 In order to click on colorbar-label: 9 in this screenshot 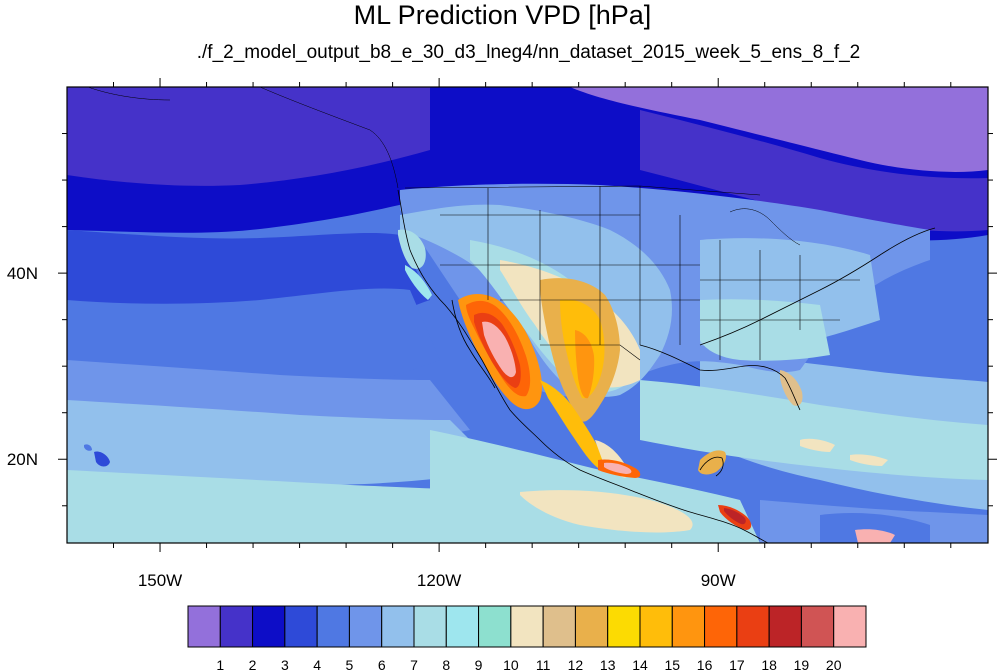, I will do `click(479, 664)`.